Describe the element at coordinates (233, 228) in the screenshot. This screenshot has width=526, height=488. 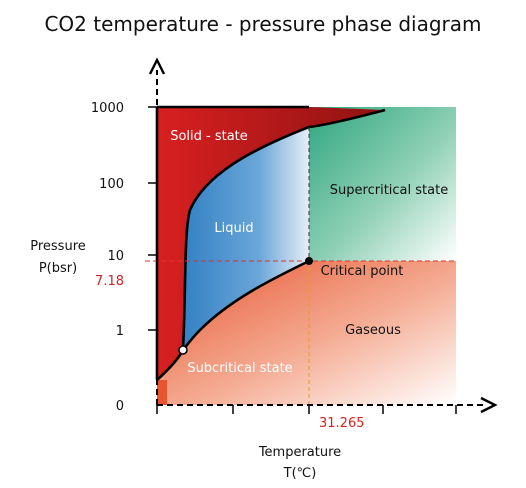
I see `liquid-label: Liquid` at that location.